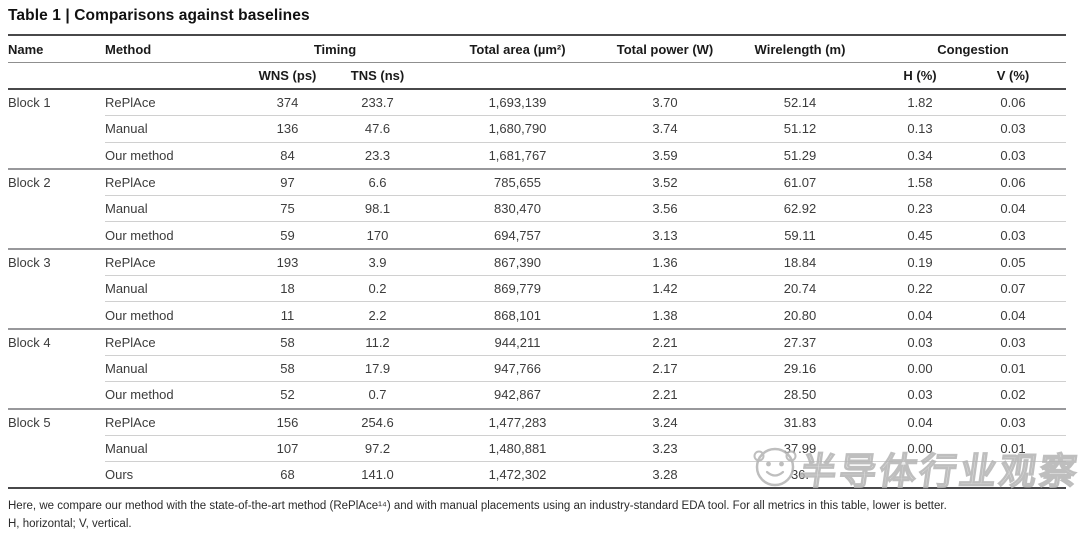  Describe the element at coordinates (665, 49) in the screenshot. I see `col-header-total-power: Total power (W)` at that location.